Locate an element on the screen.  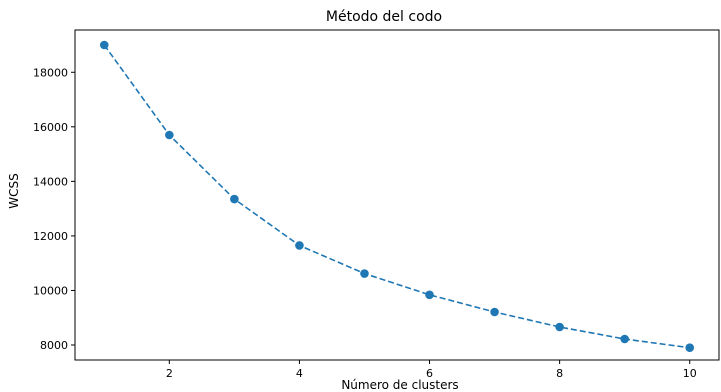
chart-title: Método del codo is located at coordinates (384, 17).